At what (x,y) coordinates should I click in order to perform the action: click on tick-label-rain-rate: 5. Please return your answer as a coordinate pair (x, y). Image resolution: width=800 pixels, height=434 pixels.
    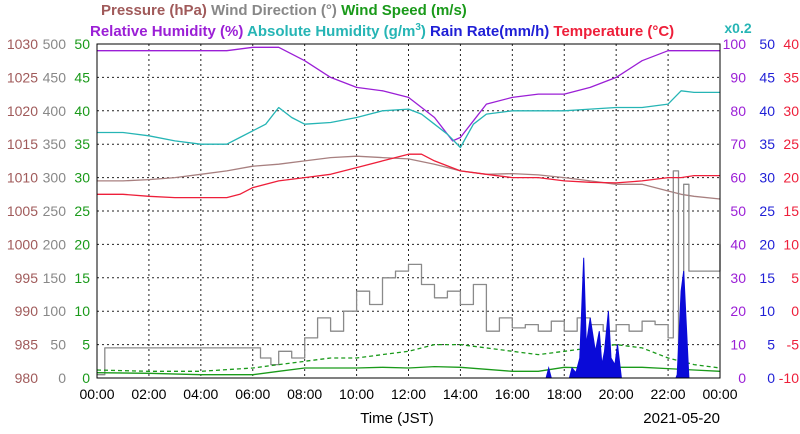
    Looking at the image, I should click on (771, 345).